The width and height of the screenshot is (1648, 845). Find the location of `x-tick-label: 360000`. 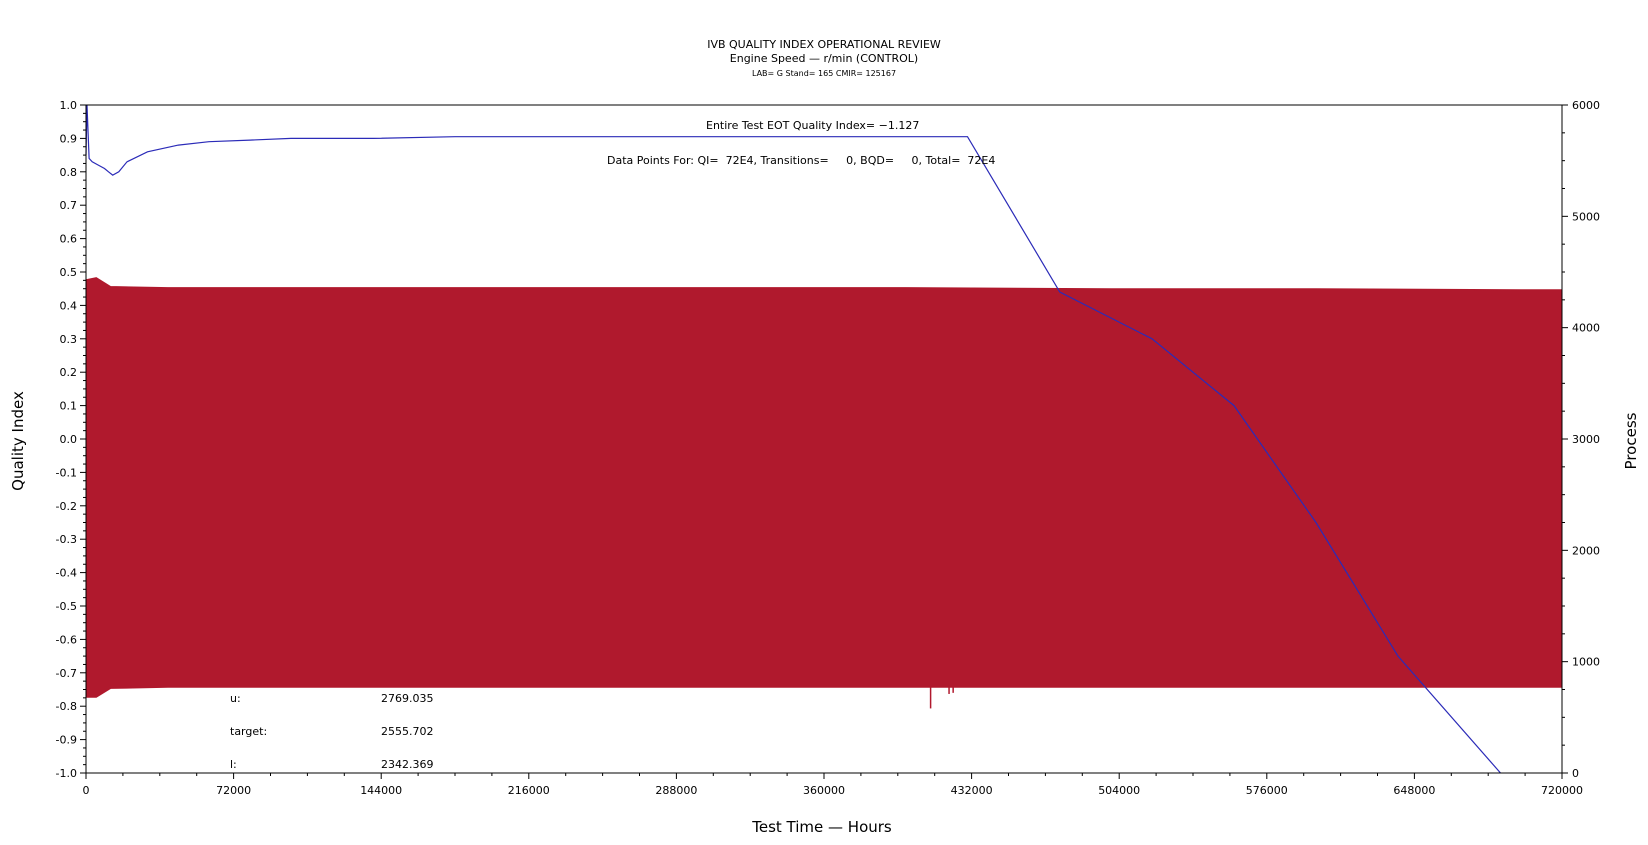

x-tick-label: 360000 is located at coordinates (824, 790).